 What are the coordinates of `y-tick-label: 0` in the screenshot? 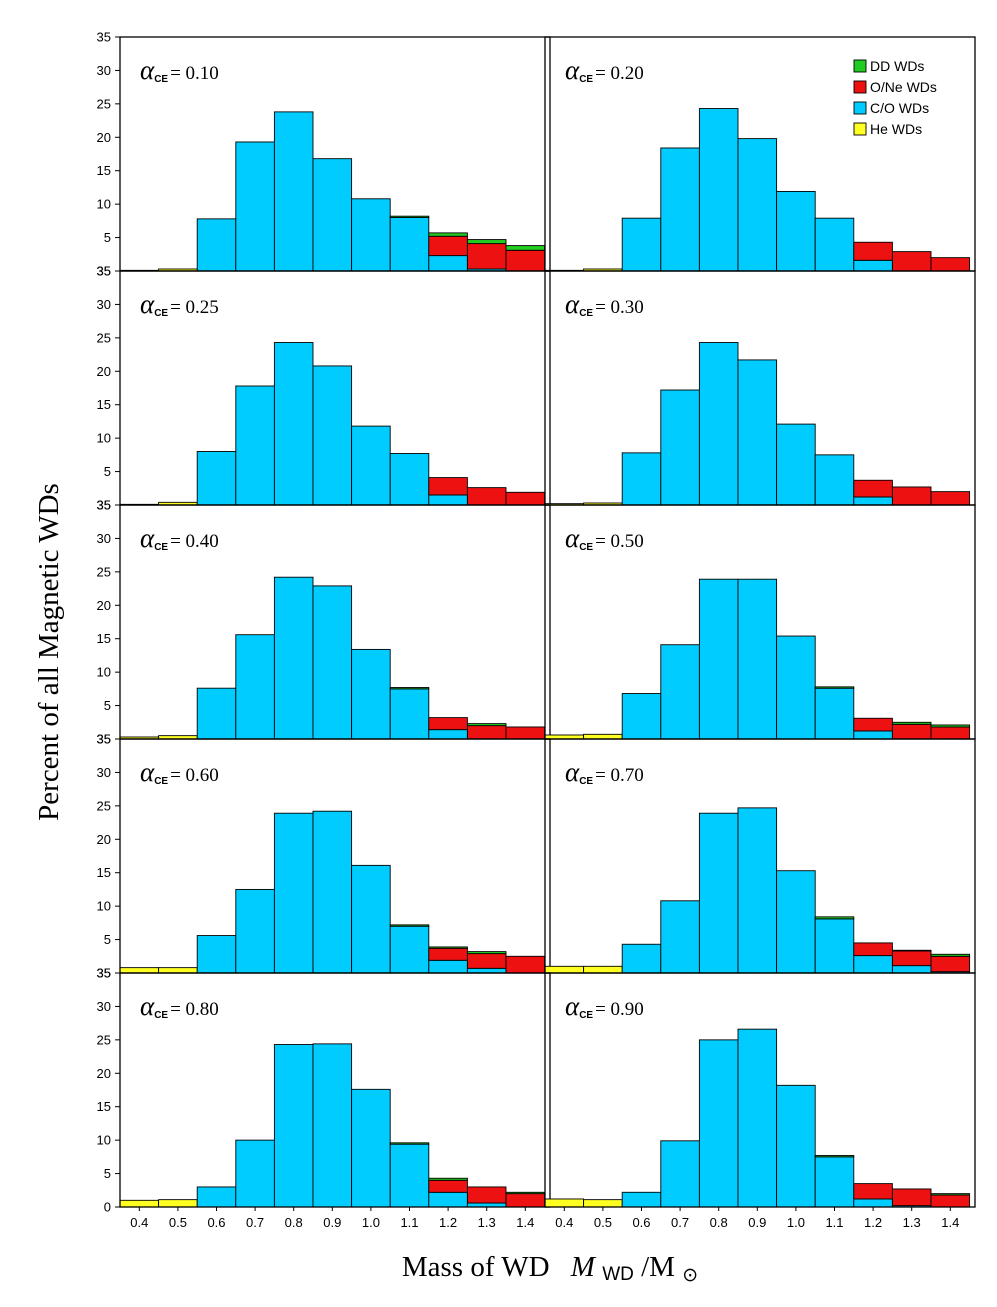 It's located at (107, 1207).